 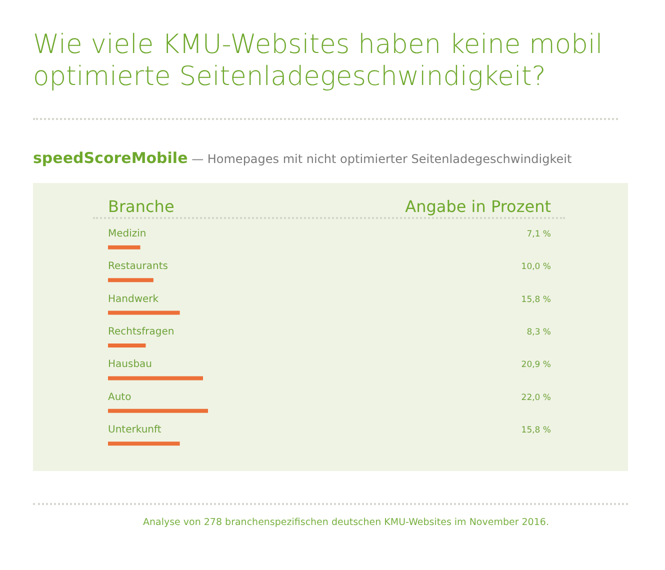 I want to click on y-tick-label: Medizin, so click(x=127, y=234).